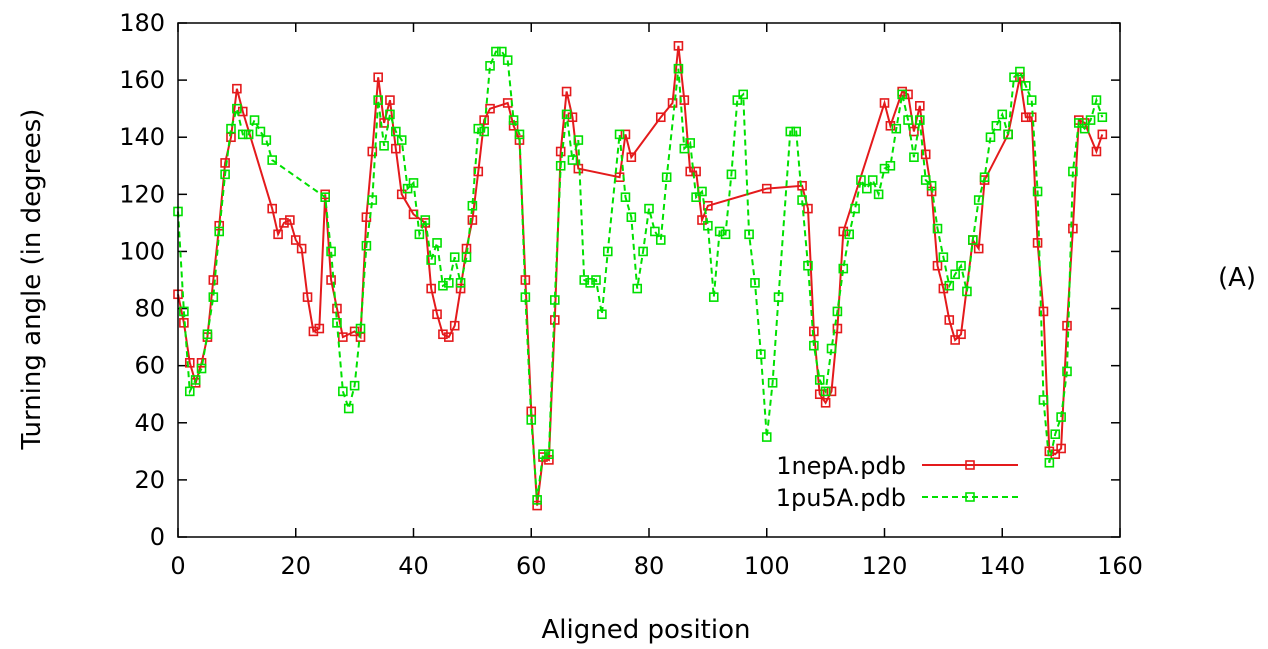  Describe the element at coordinates (1237, 278) in the screenshot. I see `panel-label: (A)` at that location.